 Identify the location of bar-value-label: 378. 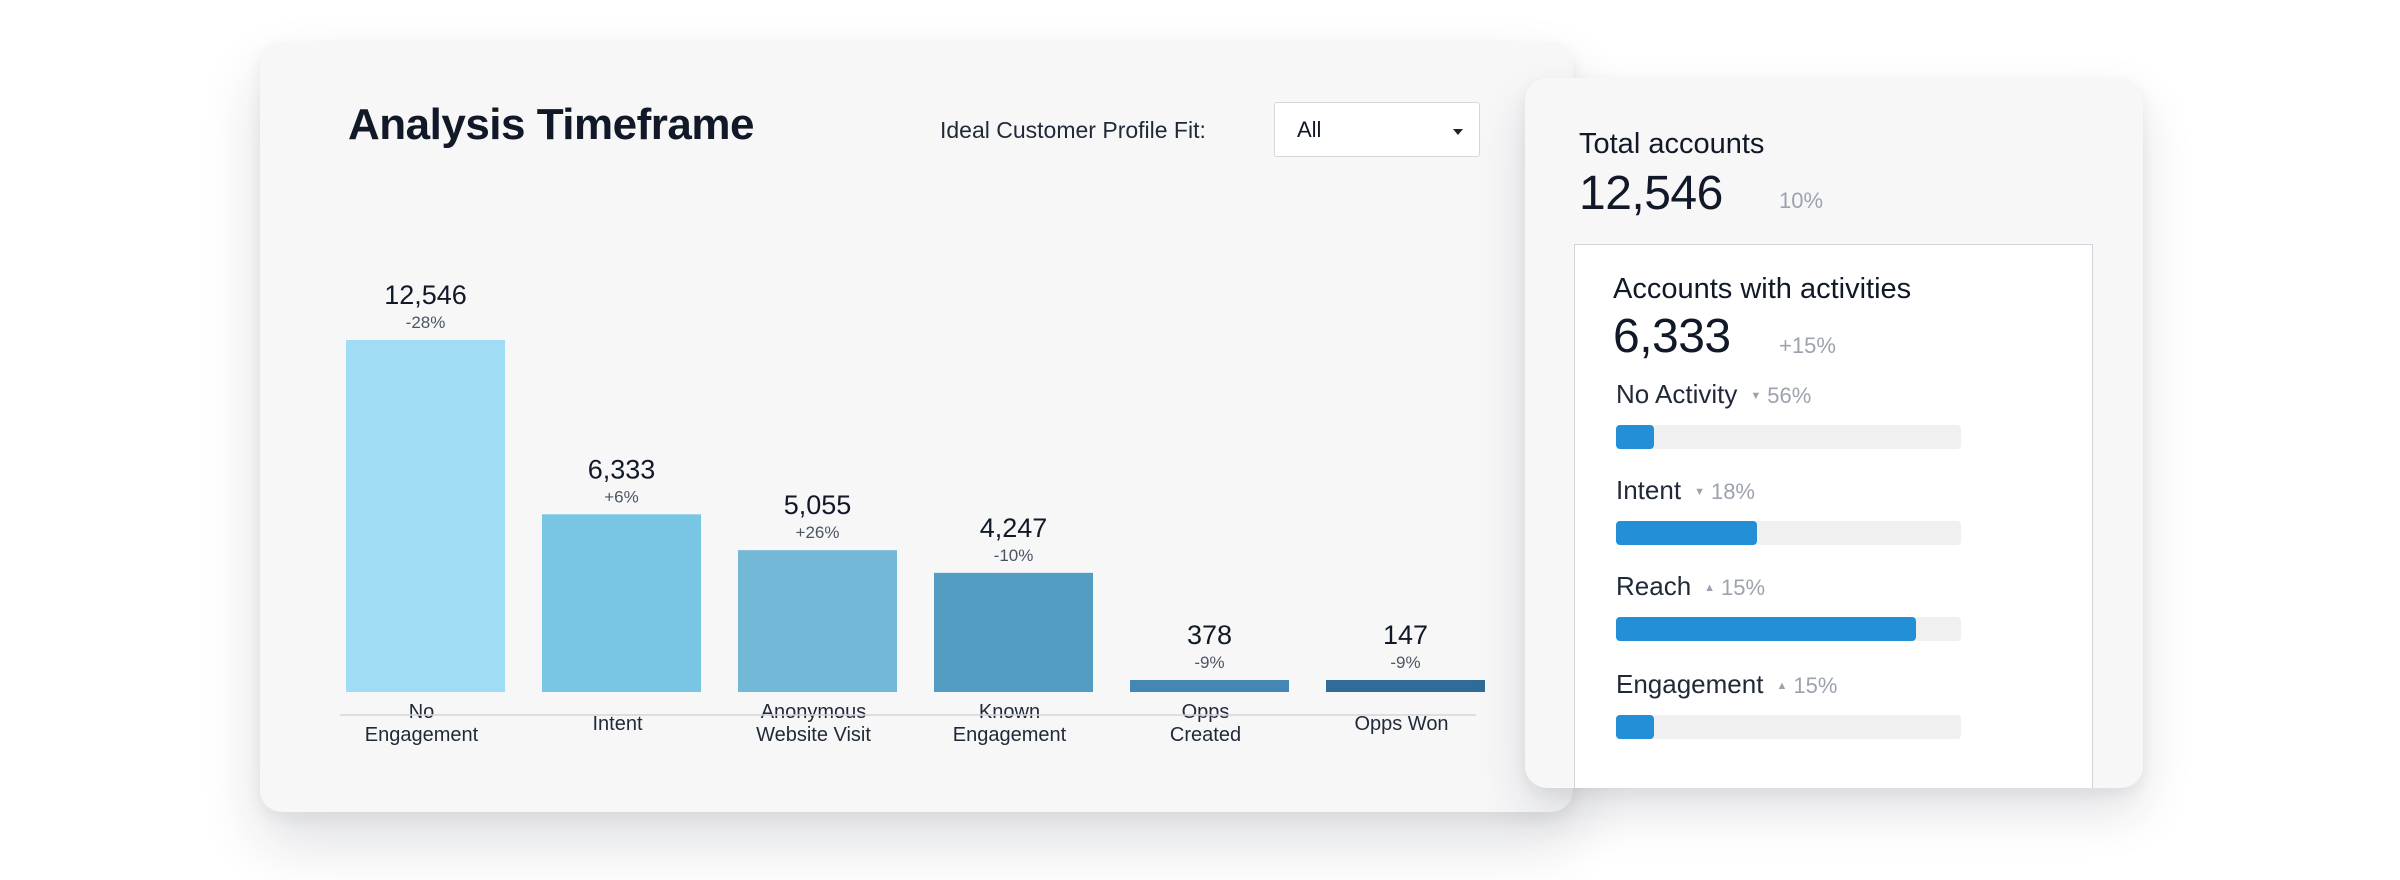
(1209, 635).